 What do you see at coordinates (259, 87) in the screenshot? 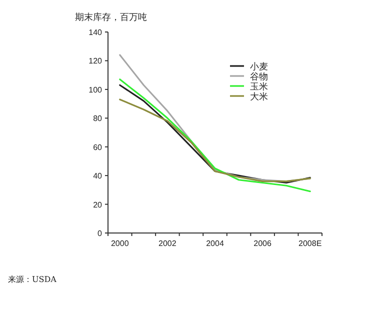
I see `legend-label: 玉米` at bounding box center [259, 87].